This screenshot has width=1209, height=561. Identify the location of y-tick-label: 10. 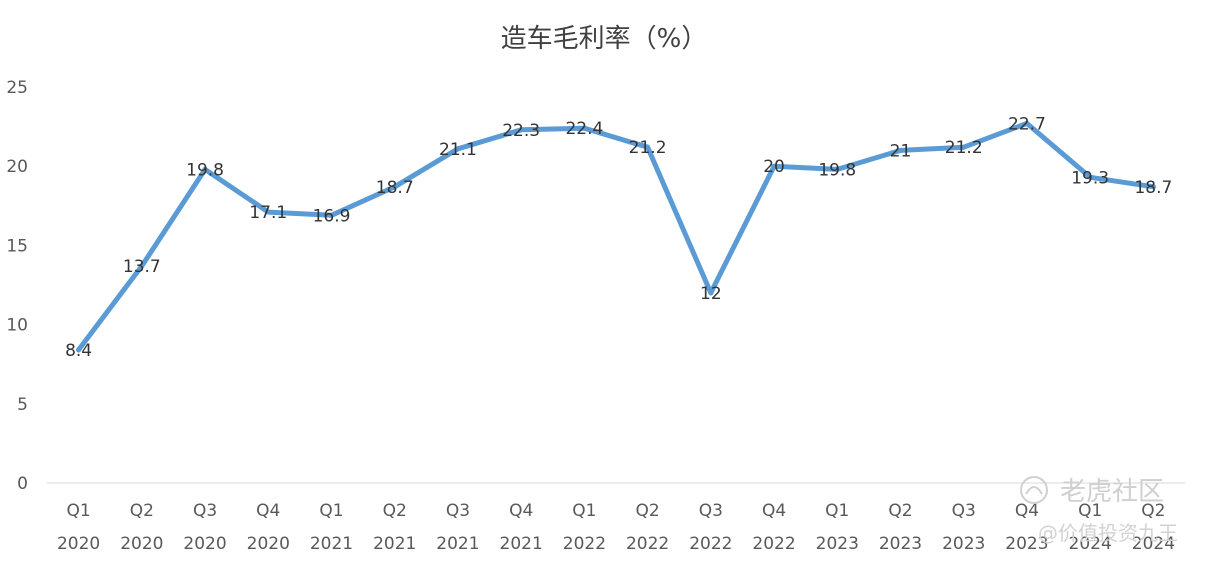
(17, 326).